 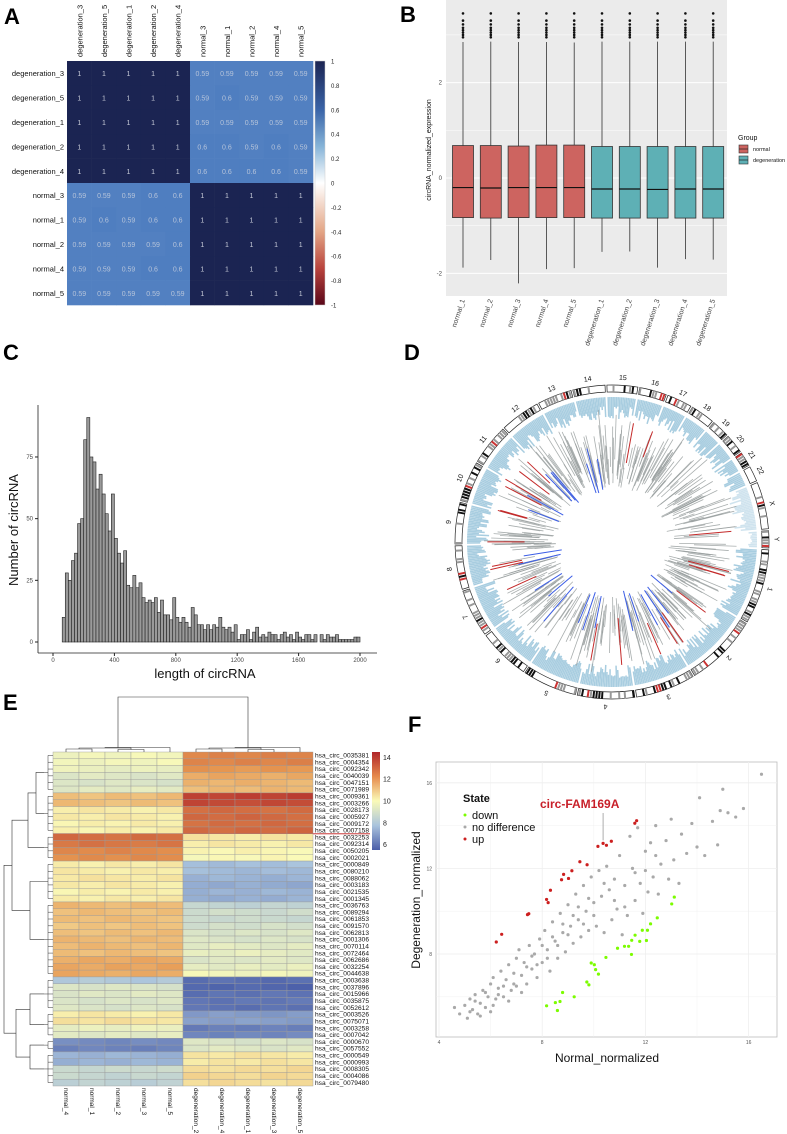 What do you see at coordinates (559, 487) in the screenshot?
I see `down-link` at bounding box center [559, 487].